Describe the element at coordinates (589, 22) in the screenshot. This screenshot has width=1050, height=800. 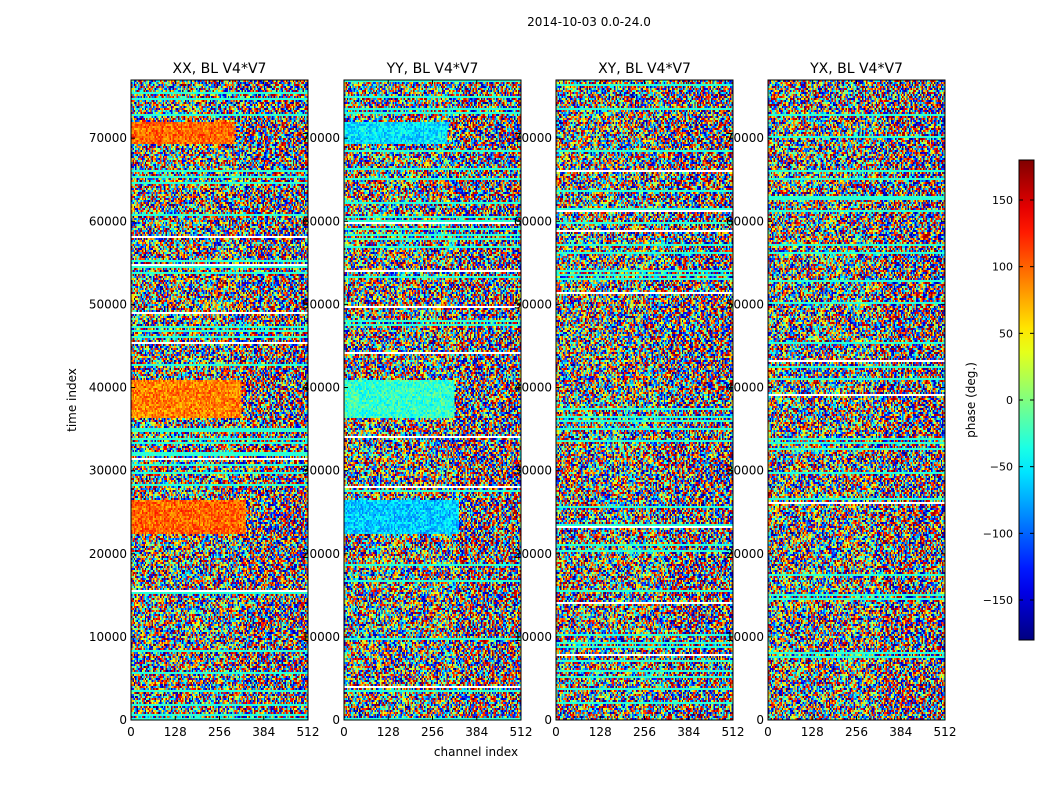
I see `figure-title: 2014-10-03 0.0-24.0` at that location.